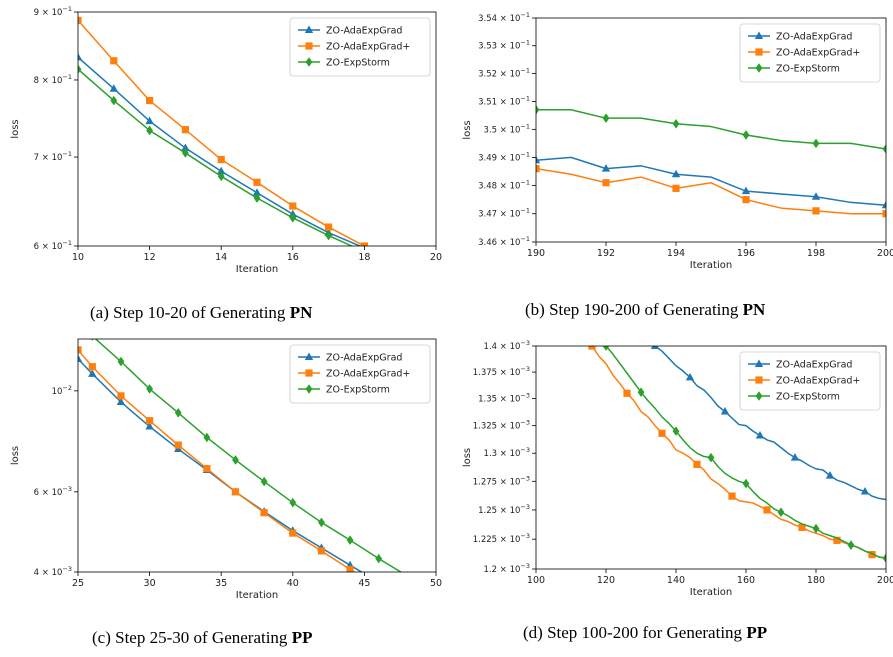 This screenshot has height=657, width=893. I want to click on y-tick-label-b-8: 3.54 × 10⁻¹, so click(504, 17).